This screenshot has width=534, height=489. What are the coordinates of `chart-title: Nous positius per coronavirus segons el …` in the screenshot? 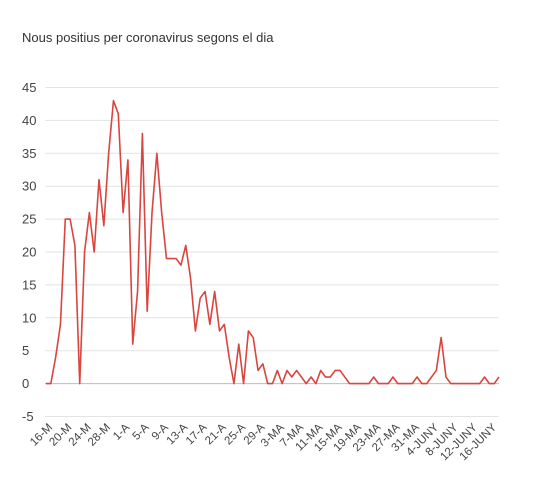 It's located at (148, 37).